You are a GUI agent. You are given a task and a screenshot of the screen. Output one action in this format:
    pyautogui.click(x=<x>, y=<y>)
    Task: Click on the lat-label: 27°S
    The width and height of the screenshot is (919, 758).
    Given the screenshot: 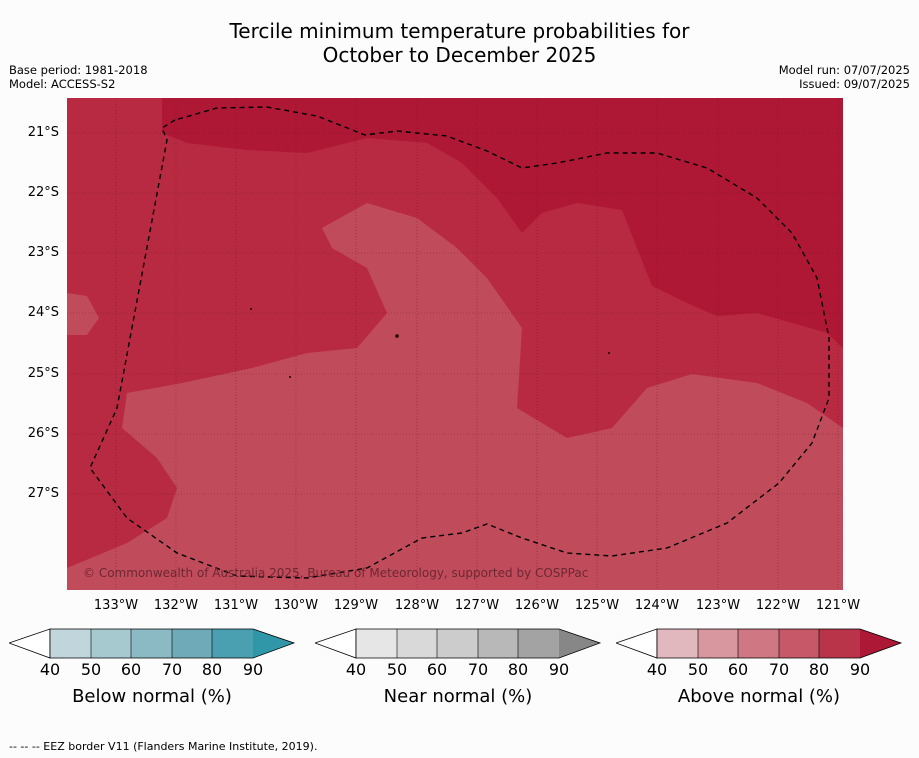 What is the action you would take?
    pyautogui.click(x=43, y=493)
    